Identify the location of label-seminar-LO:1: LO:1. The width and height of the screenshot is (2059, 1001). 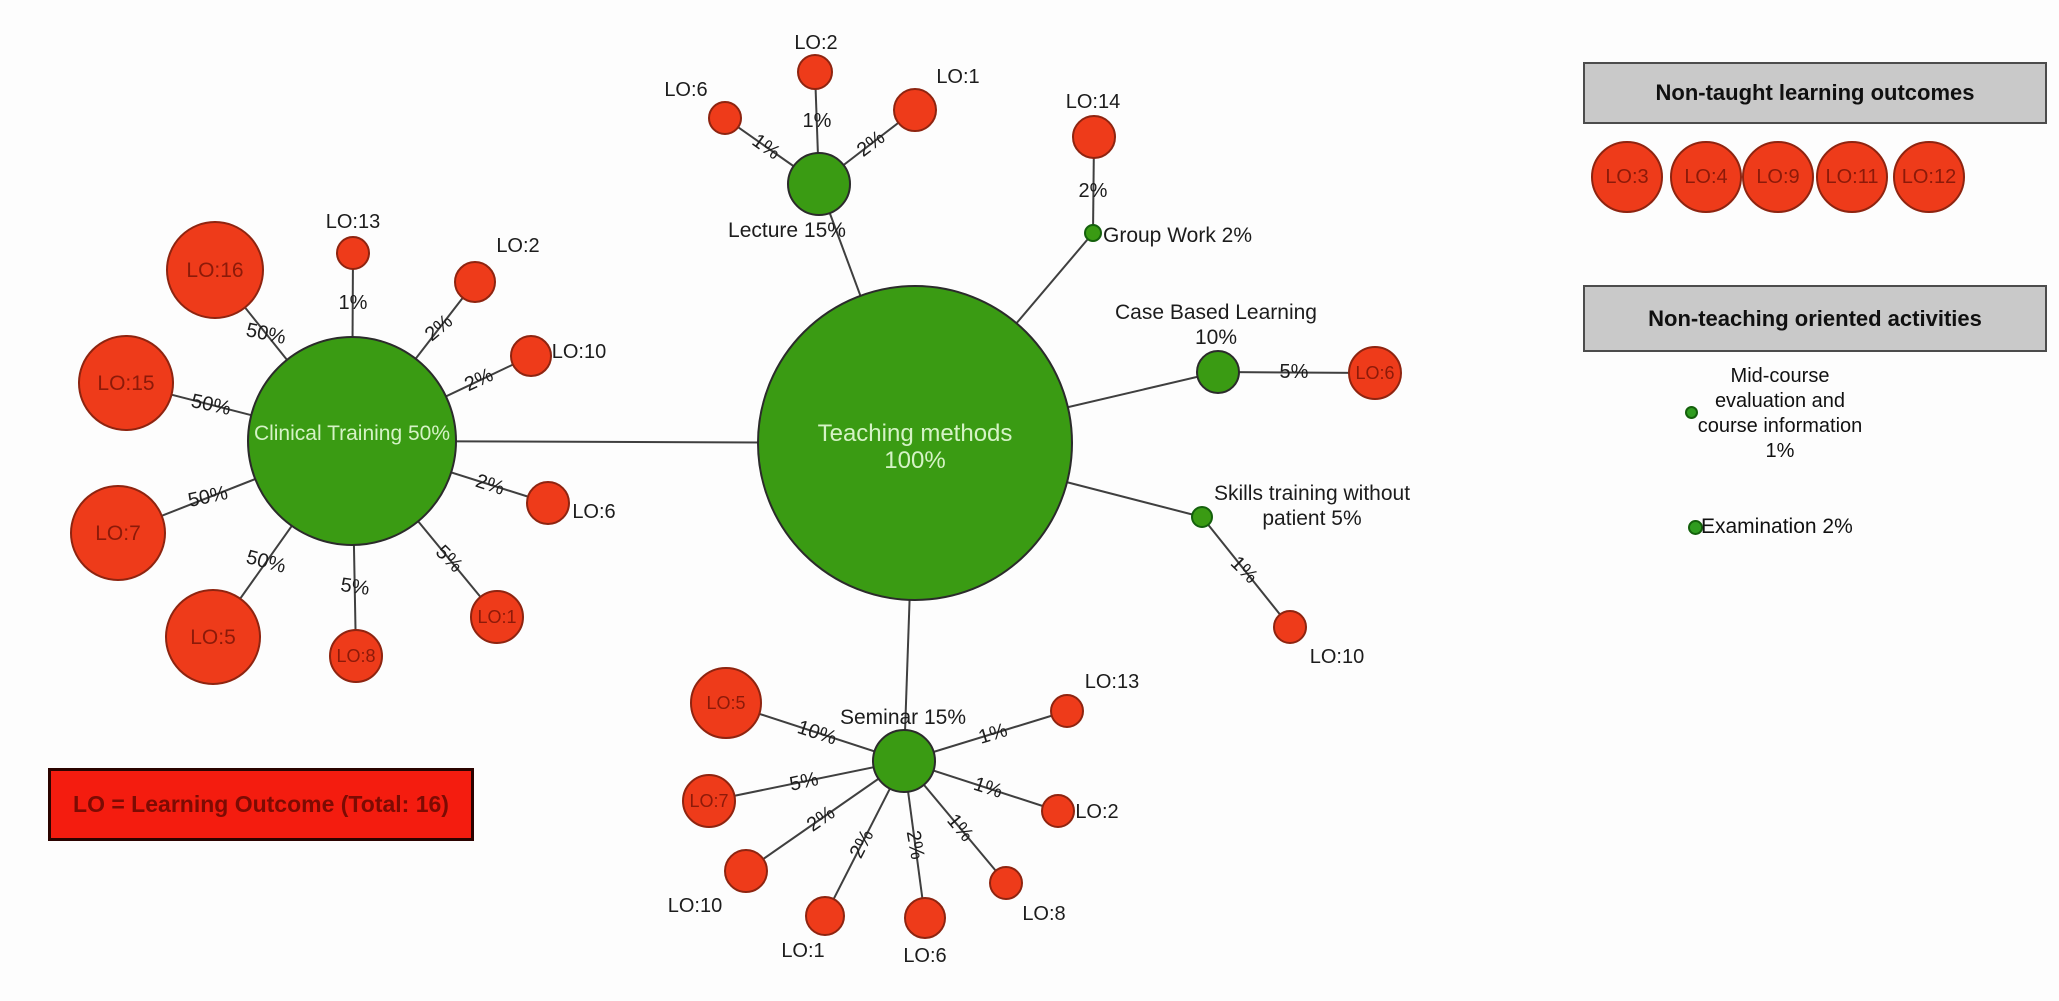
(802, 951).